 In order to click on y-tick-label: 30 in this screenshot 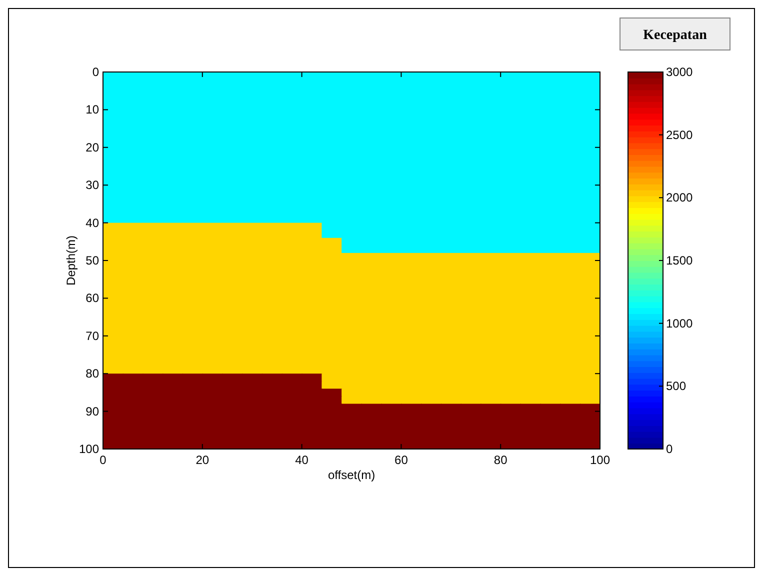, I will do `click(93, 185)`.